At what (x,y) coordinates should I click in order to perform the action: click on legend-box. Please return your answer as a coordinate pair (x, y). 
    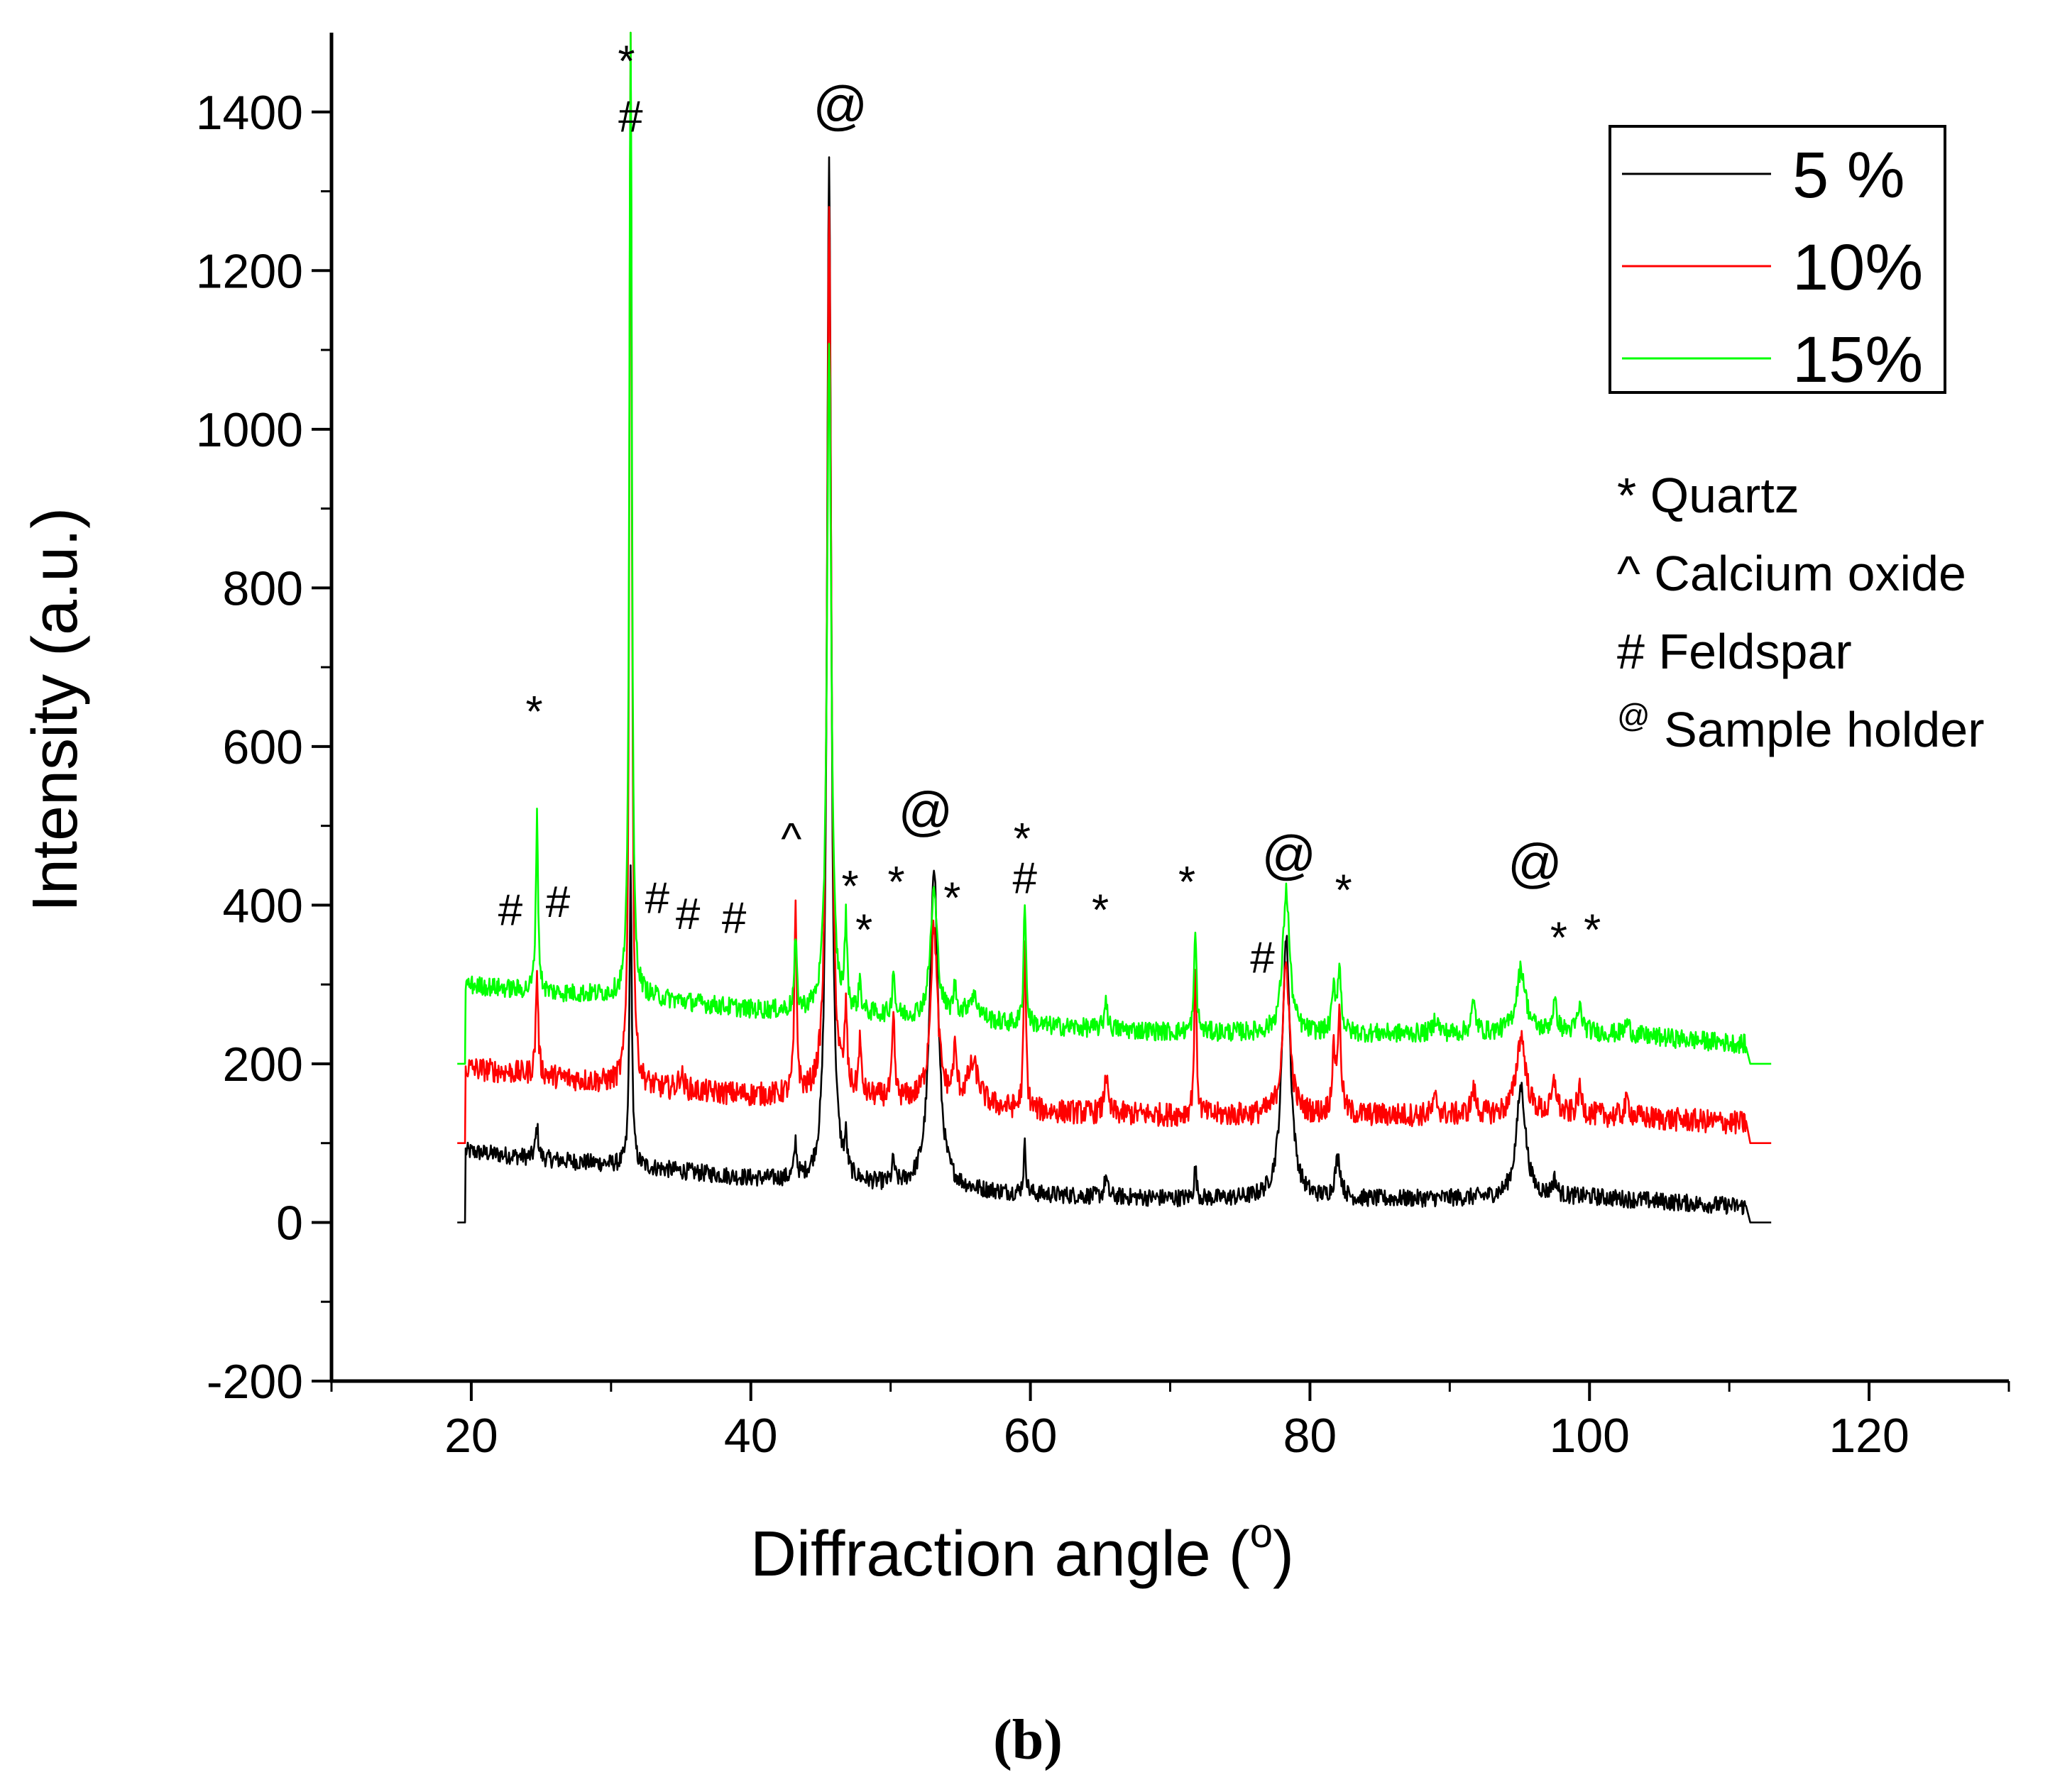
    Looking at the image, I should click on (1777, 259).